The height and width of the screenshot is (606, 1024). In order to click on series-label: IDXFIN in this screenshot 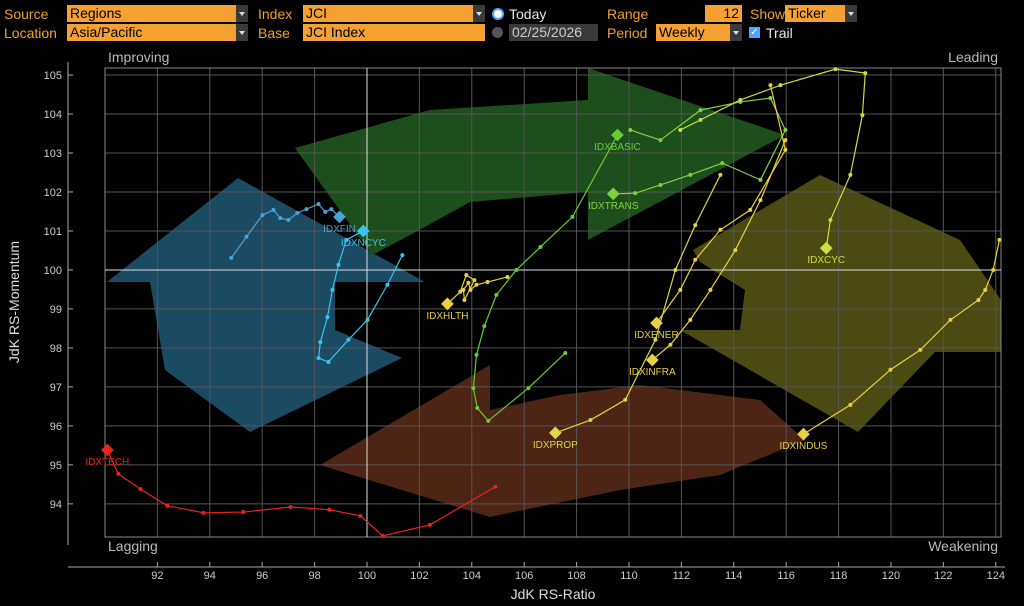, I will do `click(339, 229)`.